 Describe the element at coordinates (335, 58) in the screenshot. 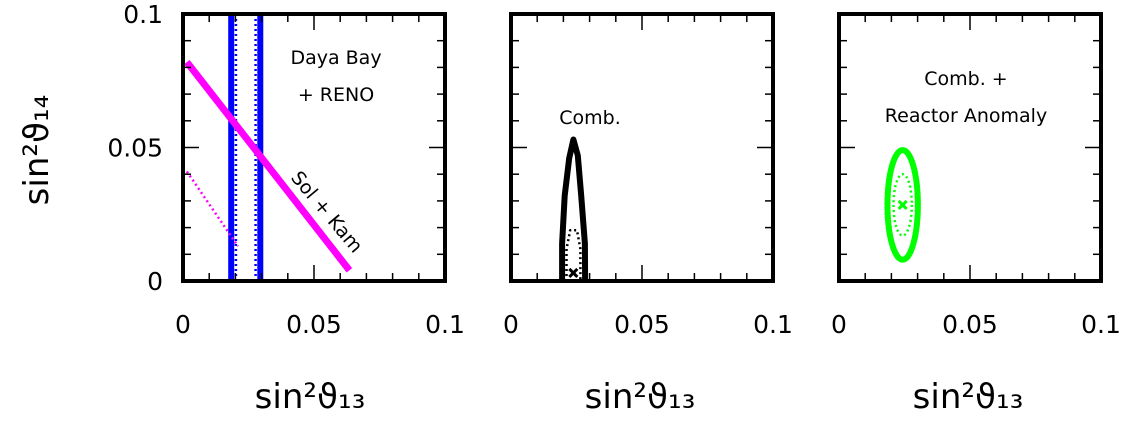

I see `annotation-daya-bay: Daya Bay` at that location.